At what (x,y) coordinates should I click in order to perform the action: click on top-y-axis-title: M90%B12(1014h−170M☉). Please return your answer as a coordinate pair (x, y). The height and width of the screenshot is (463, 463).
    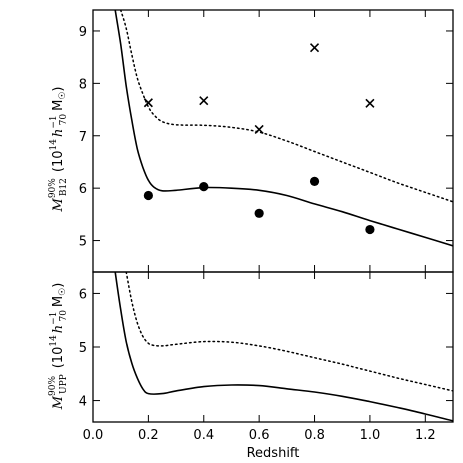
    Looking at the image, I should click on (58, 150).